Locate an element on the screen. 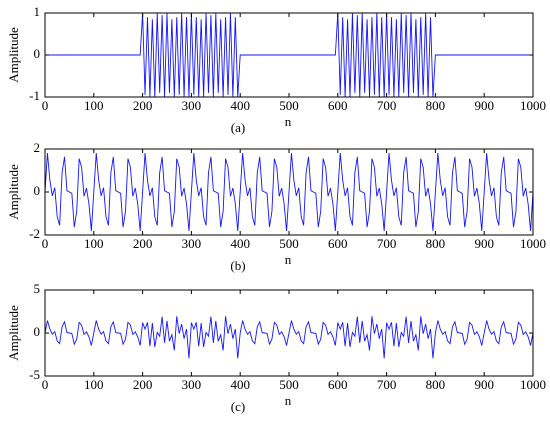 This screenshot has width=550, height=421. signal-line is located at coordinates (289, 337).